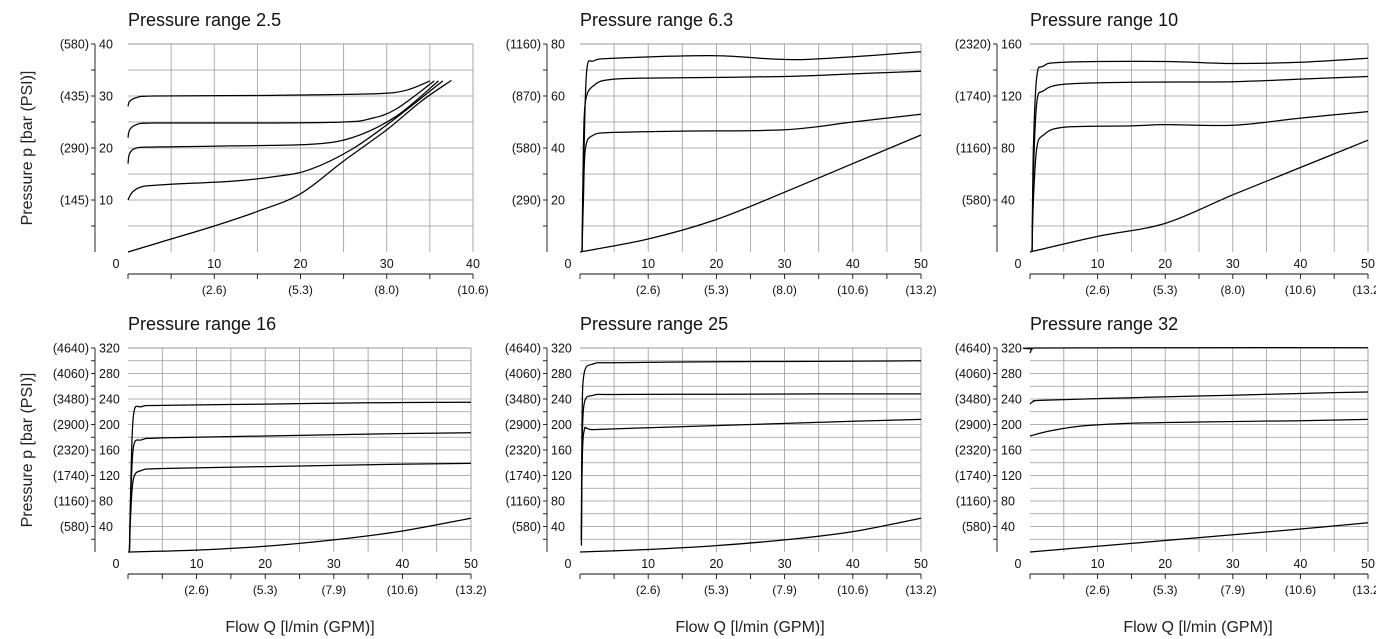 This screenshot has height=639, width=1376. What do you see at coordinates (1011, 425) in the screenshot?
I see `y-tick-label: 200` at bounding box center [1011, 425].